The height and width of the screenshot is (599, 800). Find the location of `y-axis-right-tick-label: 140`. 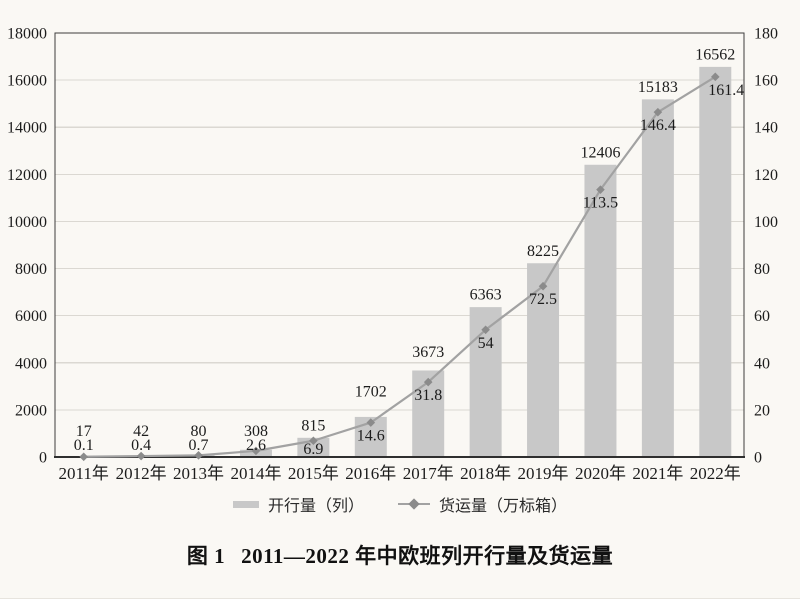

y-axis-right-tick-label: 140 is located at coordinates (766, 128).